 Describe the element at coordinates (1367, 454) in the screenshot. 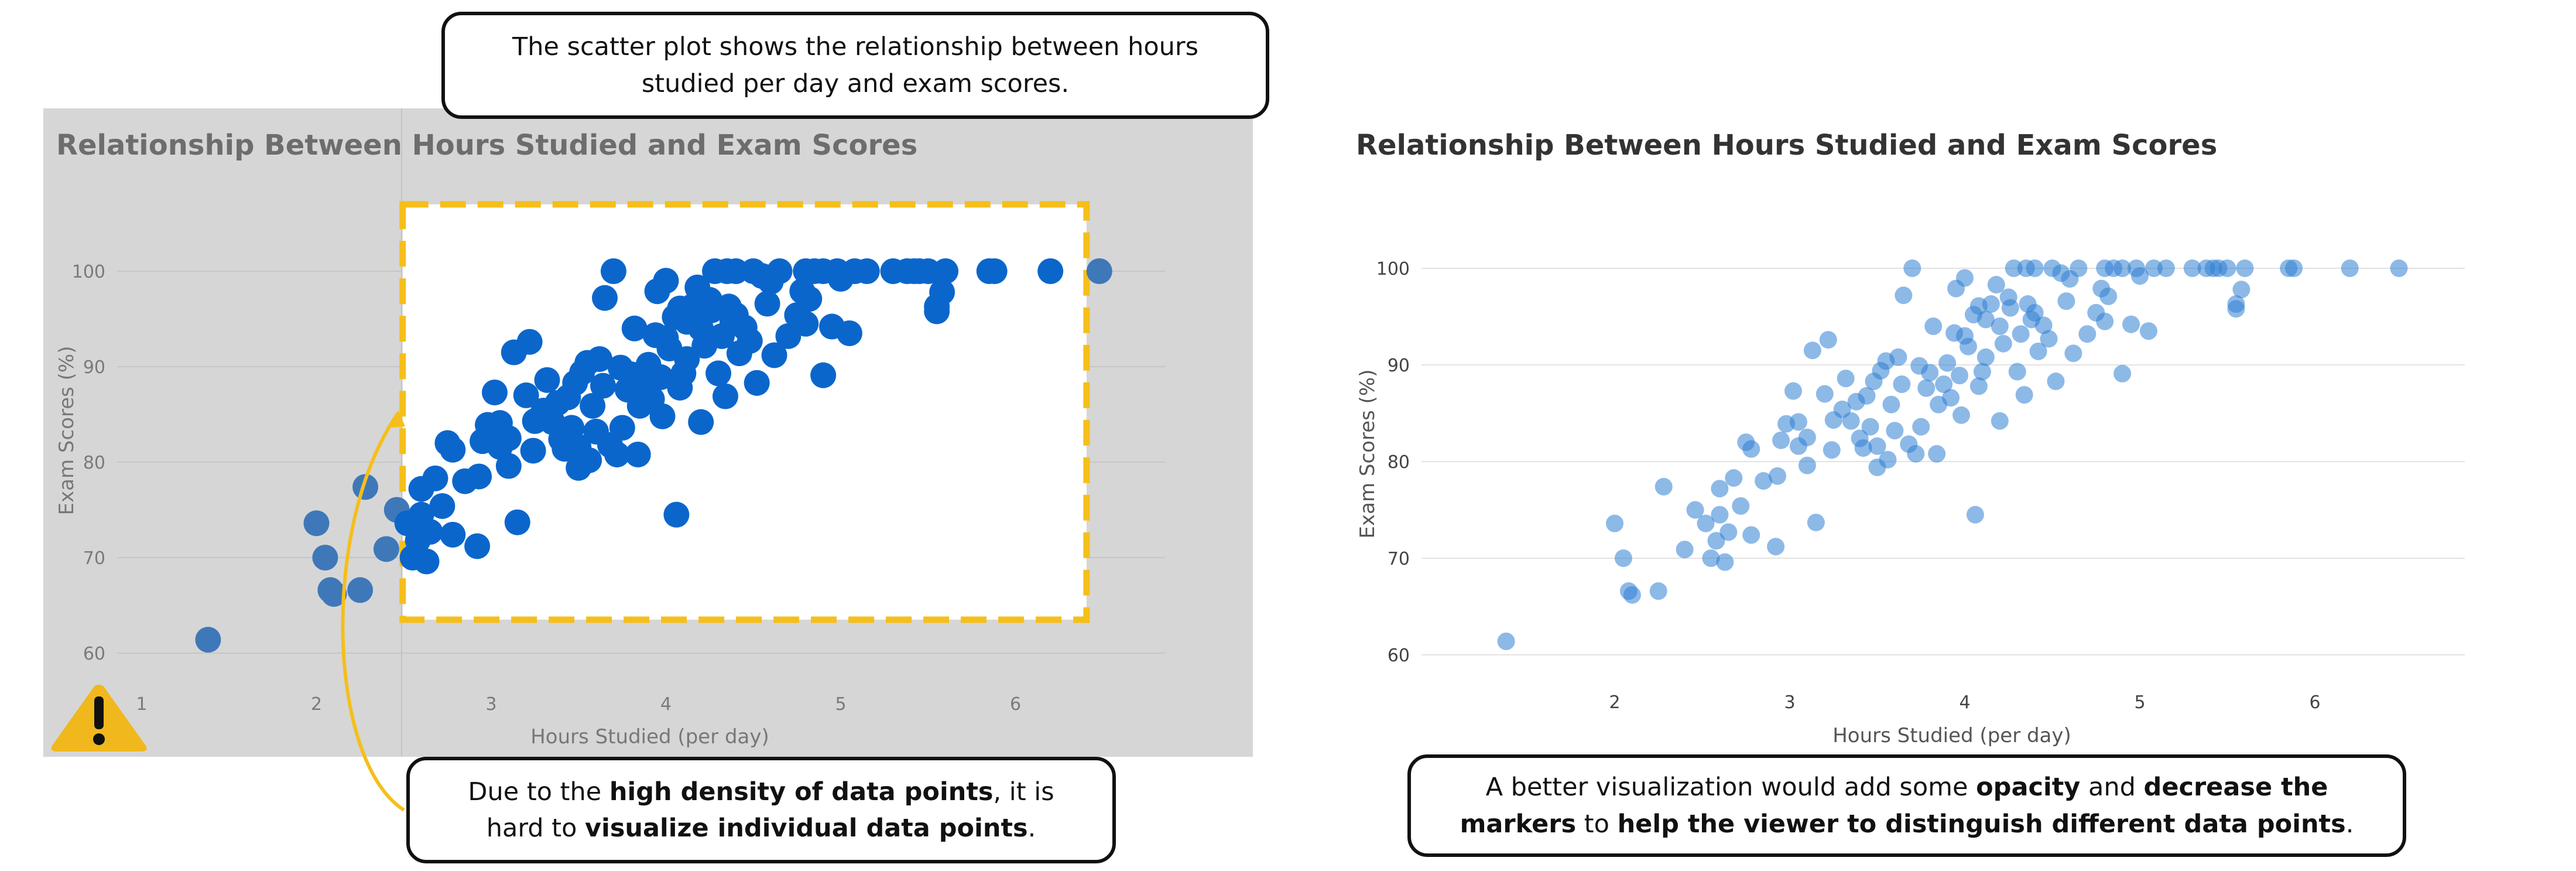

I see `right-y-axis-label: Exam Scores (%)` at that location.